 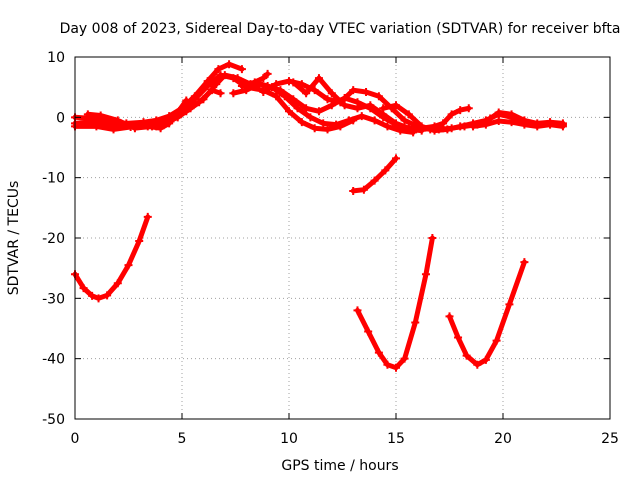 I want to click on x-tick-label: 20, so click(x=503, y=439).